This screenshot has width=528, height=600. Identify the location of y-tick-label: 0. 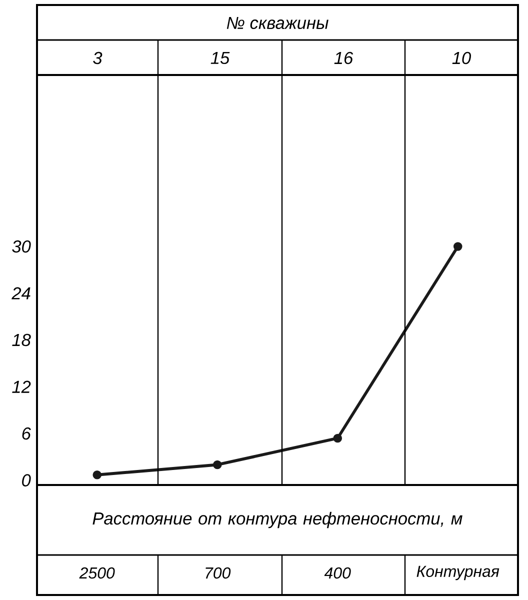
(26, 480).